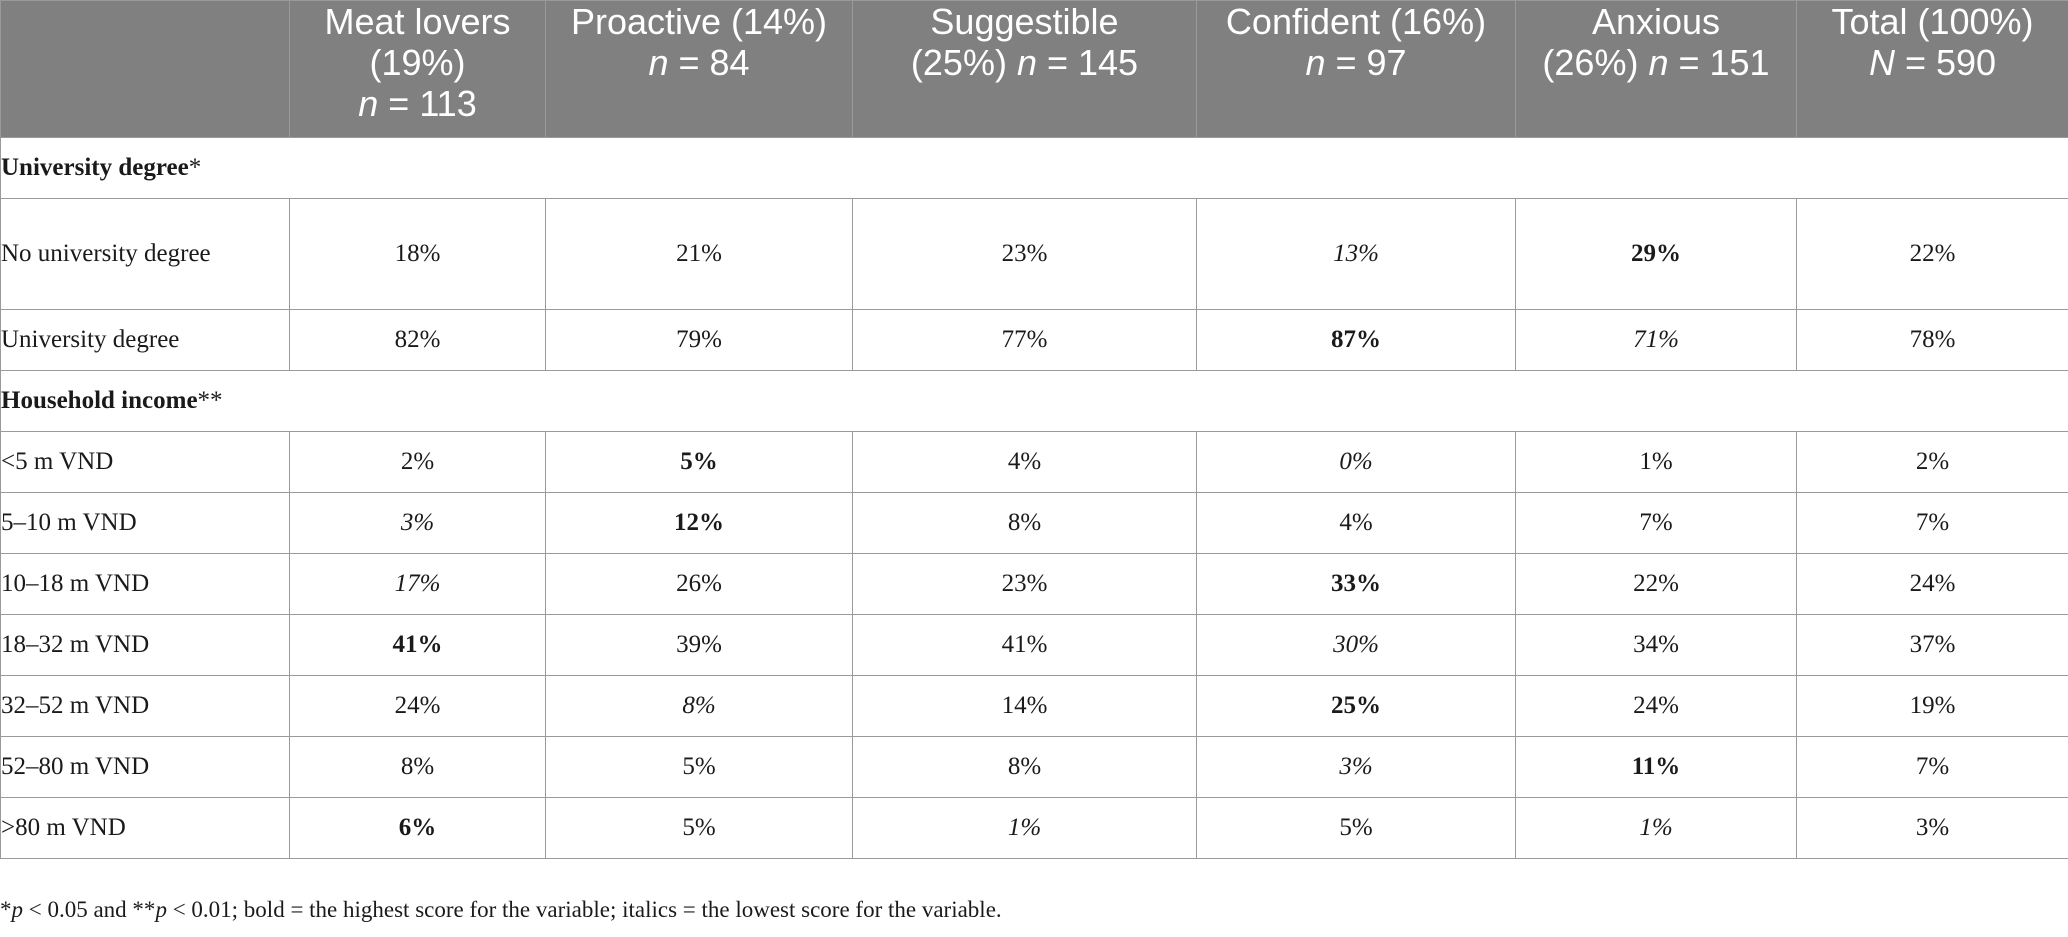 The height and width of the screenshot is (937, 2068). I want to click on column-header: Anxious (26%) n = 151, so click(1656, 69).